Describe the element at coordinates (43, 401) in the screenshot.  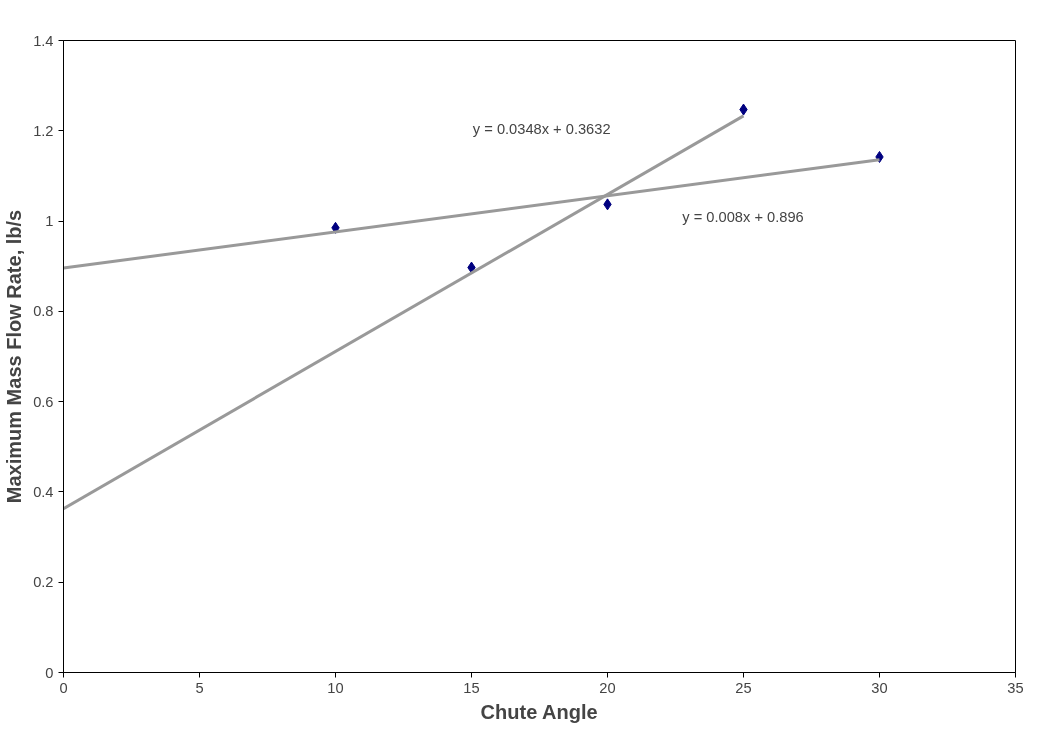
I see `y-tick-label: 0.6` at that location.